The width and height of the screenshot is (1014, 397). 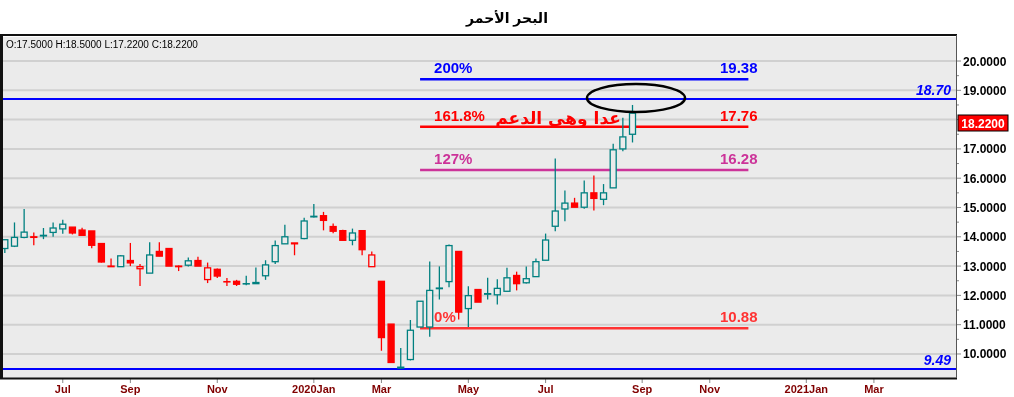 I want to click on series-label: 200%, so click(x=453, y=68).